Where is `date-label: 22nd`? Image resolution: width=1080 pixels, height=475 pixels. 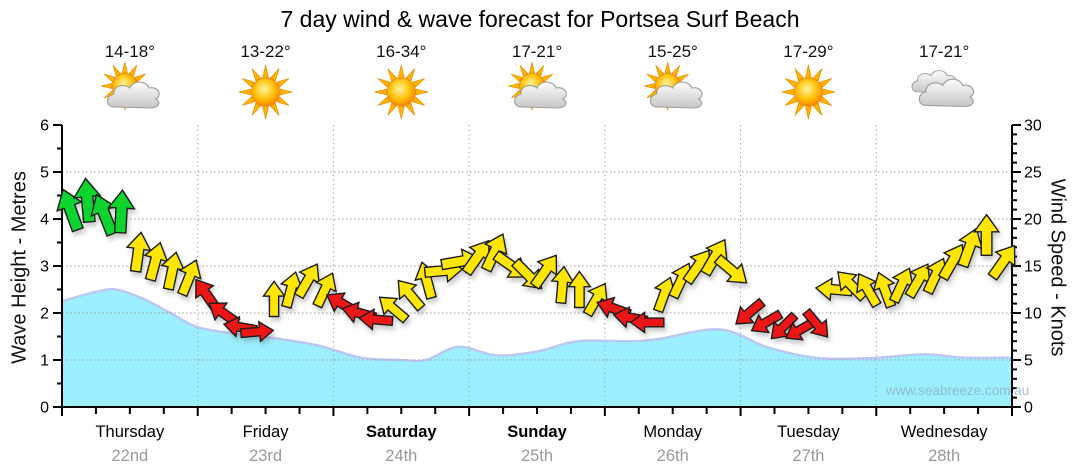
date-label: 22nd is located at coordinates (129, 456).